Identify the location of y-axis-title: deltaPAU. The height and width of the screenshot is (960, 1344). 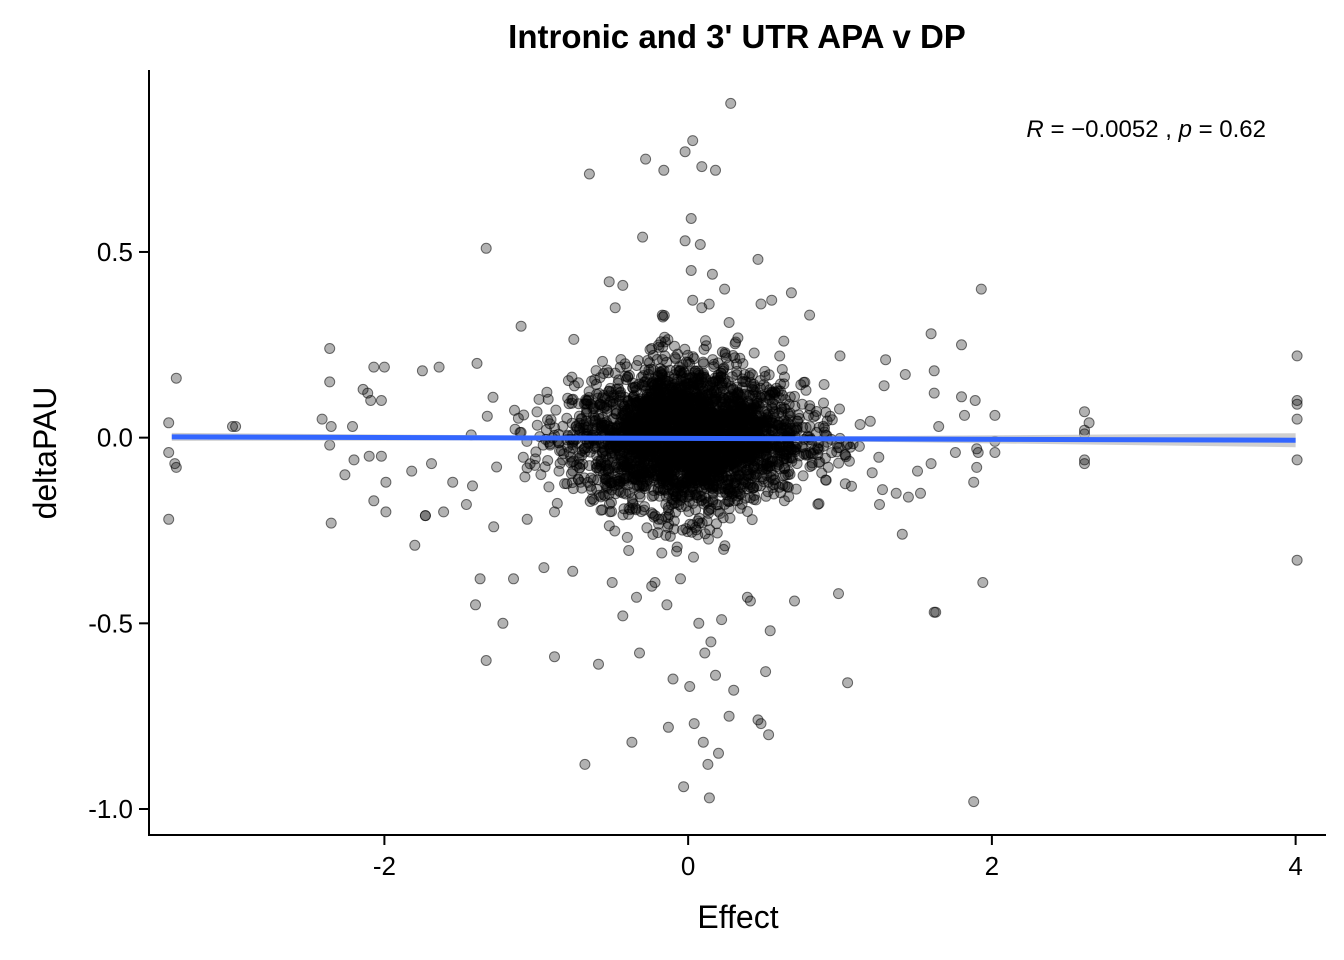
(45, 453).